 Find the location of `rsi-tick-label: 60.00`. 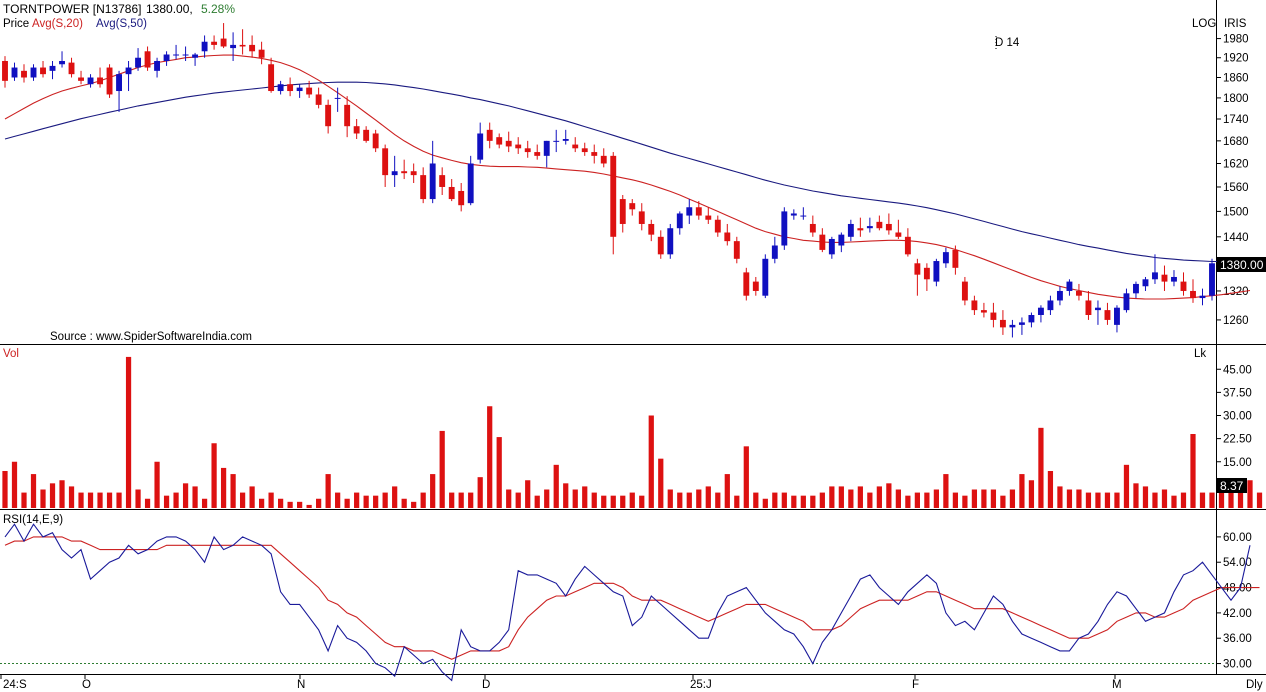

rsi-tick-label: 60.00 is located at coordinates (1237, 538).